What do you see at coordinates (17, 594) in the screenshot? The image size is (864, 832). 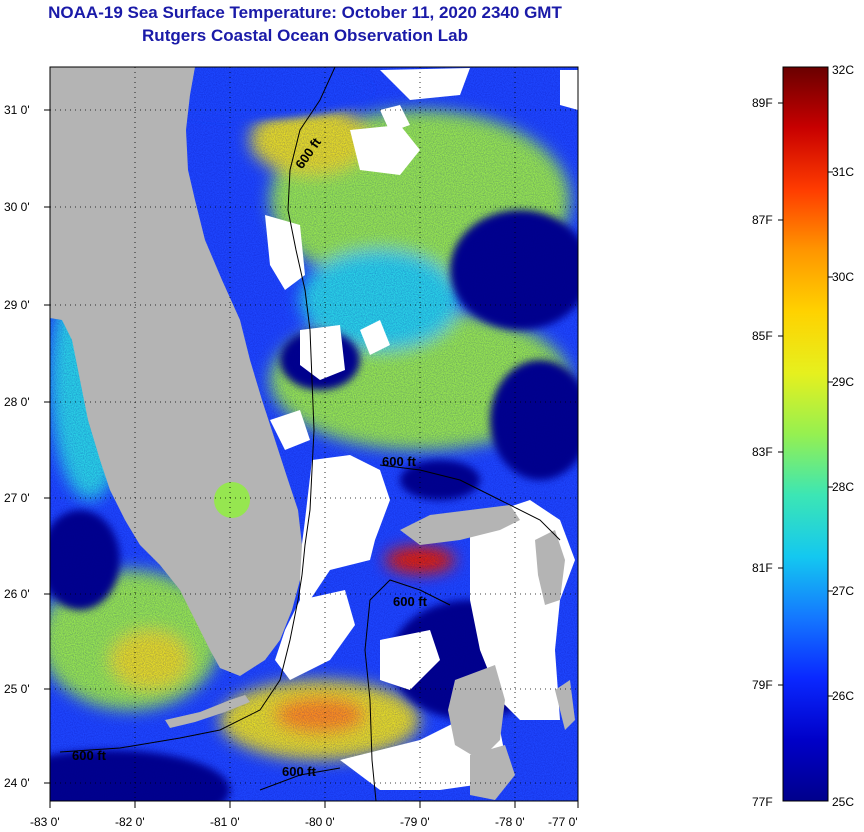 I see `lat-label: 26 0'` at bounding box center [17, 594].